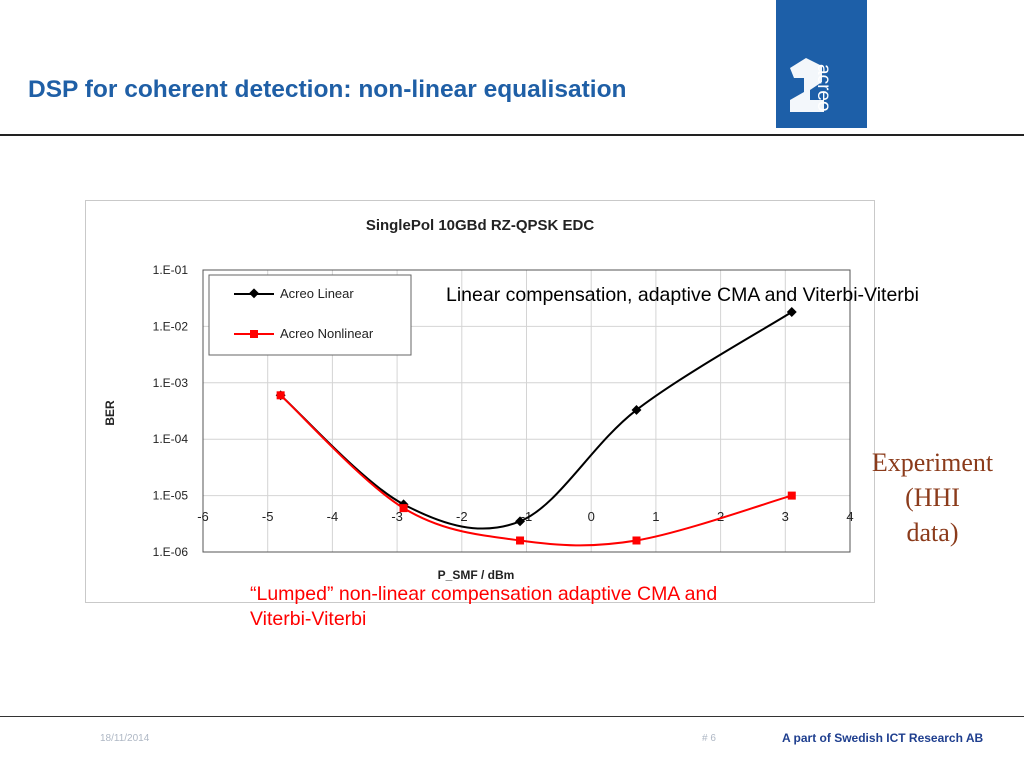 The image size is (1024, 768). What do you see at coordinates (171, 552) in the screenshot?
I see `y-tick-label: 1.E-06` at bounding box center [171, 552].